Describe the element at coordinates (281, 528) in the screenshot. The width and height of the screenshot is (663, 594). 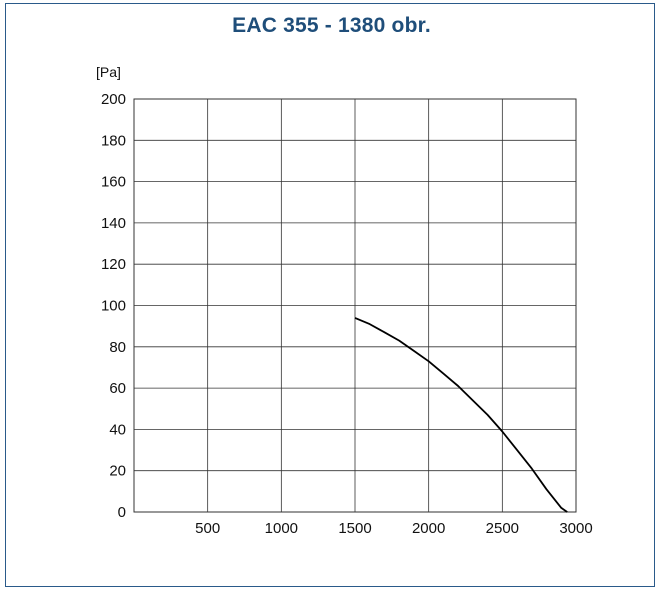
I see `x-tick-label: 1000` at that location.